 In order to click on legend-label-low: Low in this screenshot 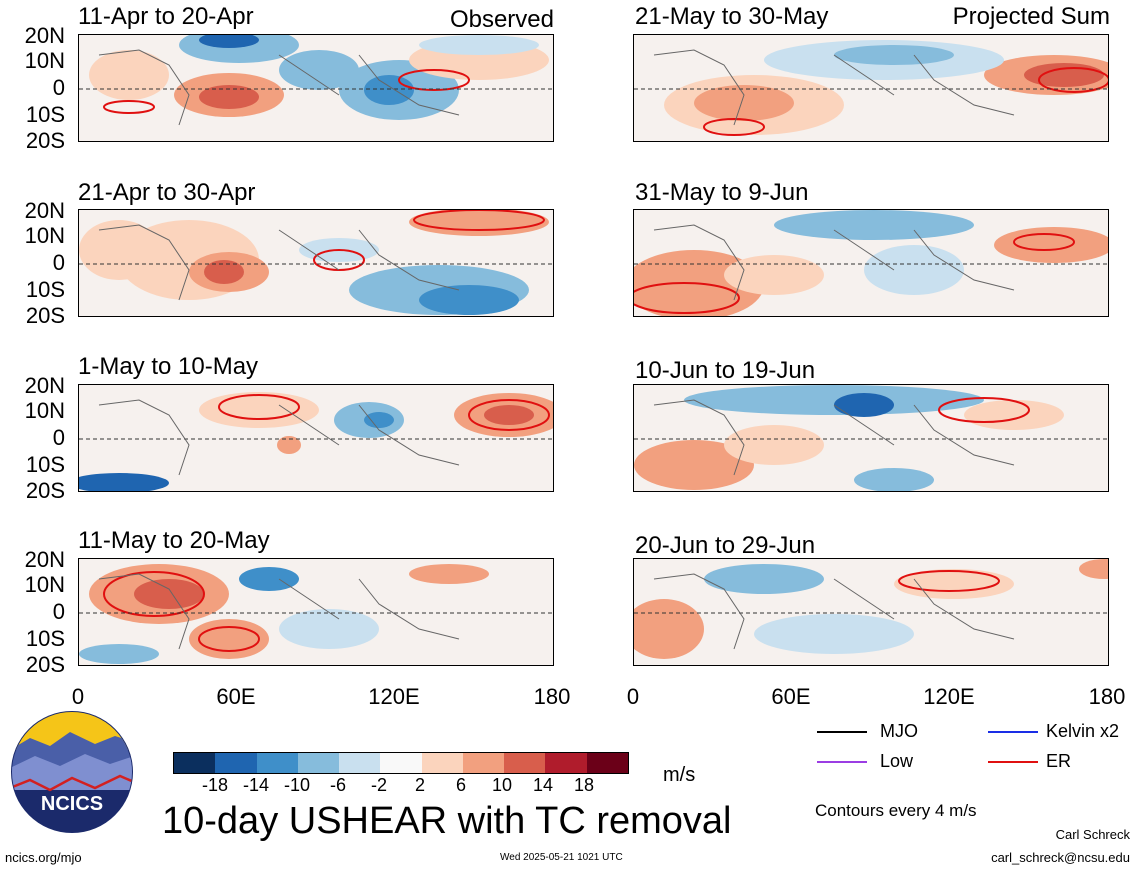, I will do `click(897, 761)`.